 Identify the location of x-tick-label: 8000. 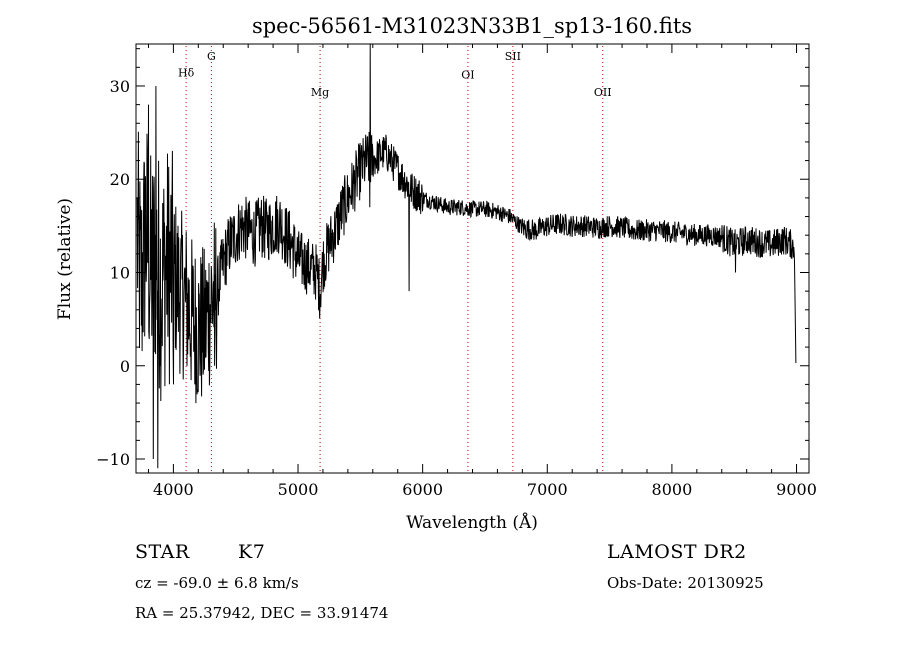
(672, 489).